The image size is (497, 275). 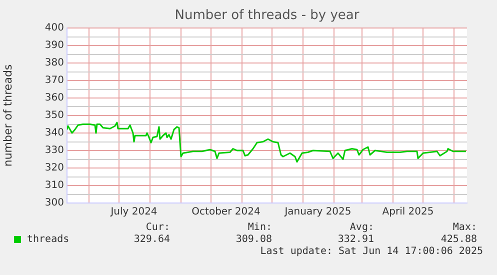 What do you see at coordinates (226, 212) in the screenshot?
I see `x-tick-label: October 2024` at bounding box center [226, 212].